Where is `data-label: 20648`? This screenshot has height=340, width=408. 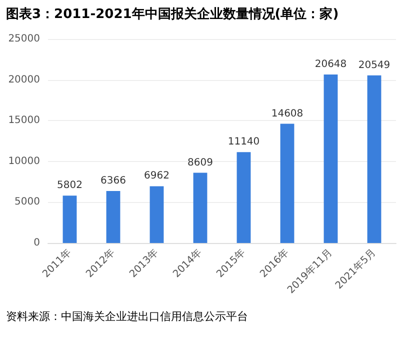
data-label: 20648 is located at coordinates (330, 64).